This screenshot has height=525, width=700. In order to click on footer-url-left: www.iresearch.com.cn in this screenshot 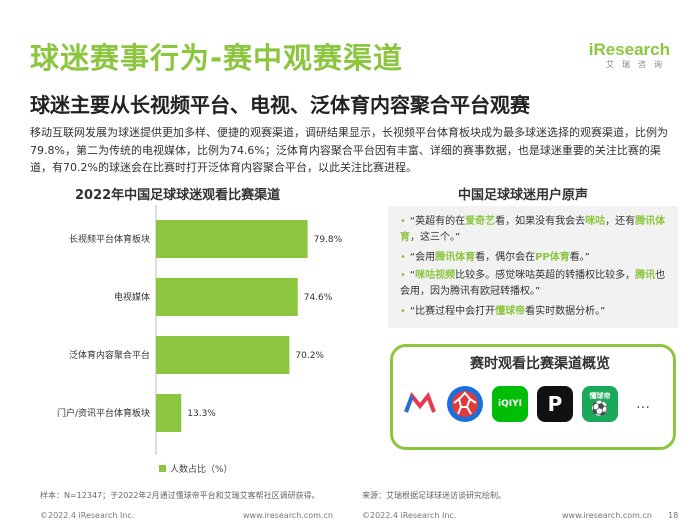, I will do `click(288, 515)`.